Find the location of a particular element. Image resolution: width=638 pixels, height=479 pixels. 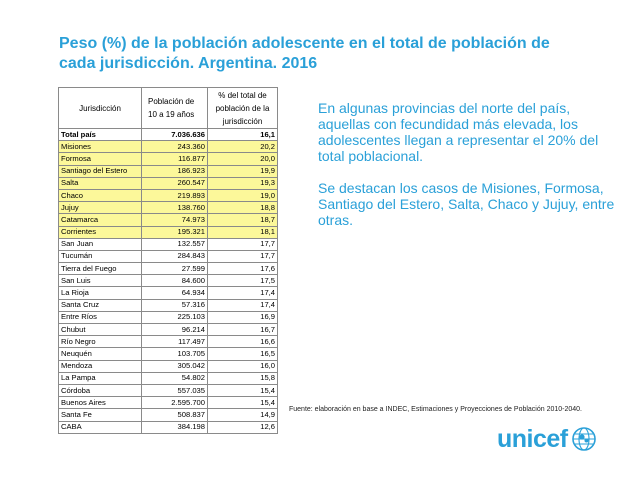

table-row: Córdoba 557.035 15,4 is located at coordinates (168, 390).